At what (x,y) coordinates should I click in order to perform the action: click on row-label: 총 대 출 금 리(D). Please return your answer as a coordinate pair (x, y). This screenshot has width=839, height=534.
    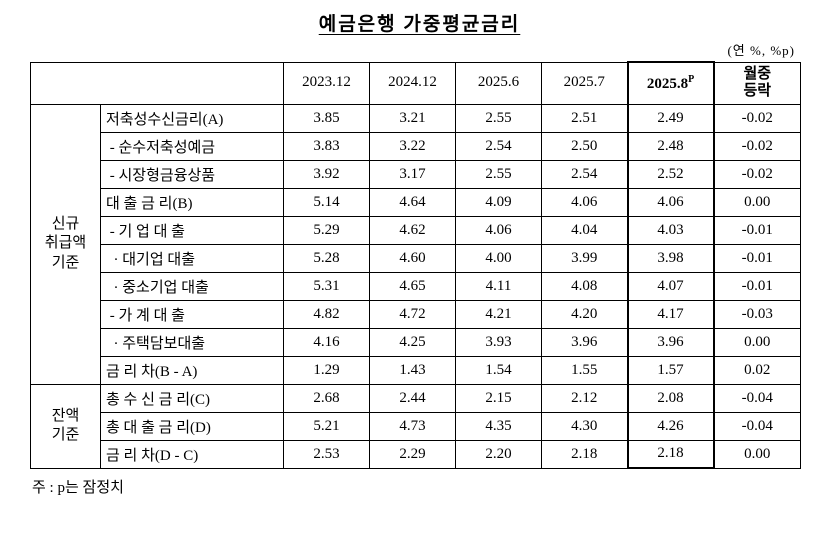
    Looking at the image, I should click on (192, 426).